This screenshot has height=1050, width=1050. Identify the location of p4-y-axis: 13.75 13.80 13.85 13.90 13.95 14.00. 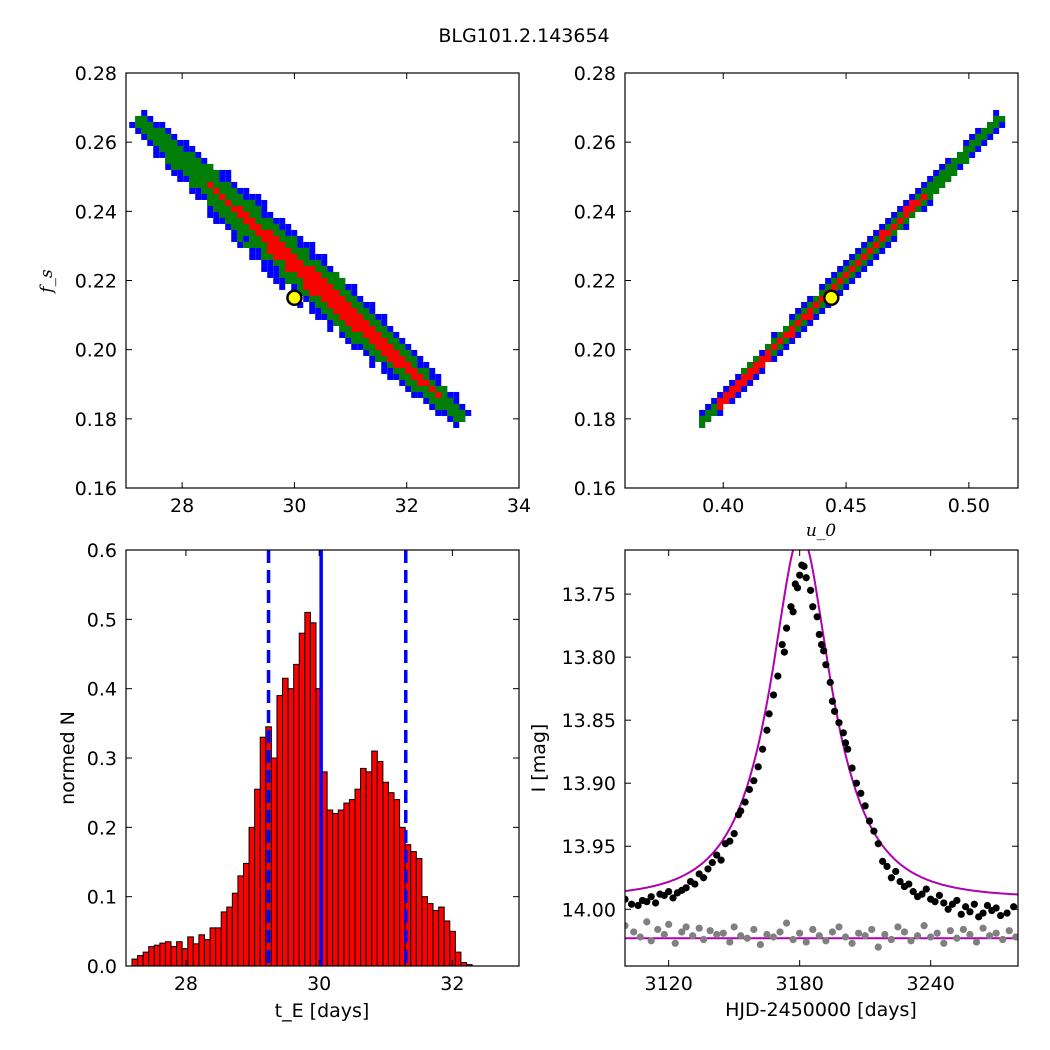
(790, 752).